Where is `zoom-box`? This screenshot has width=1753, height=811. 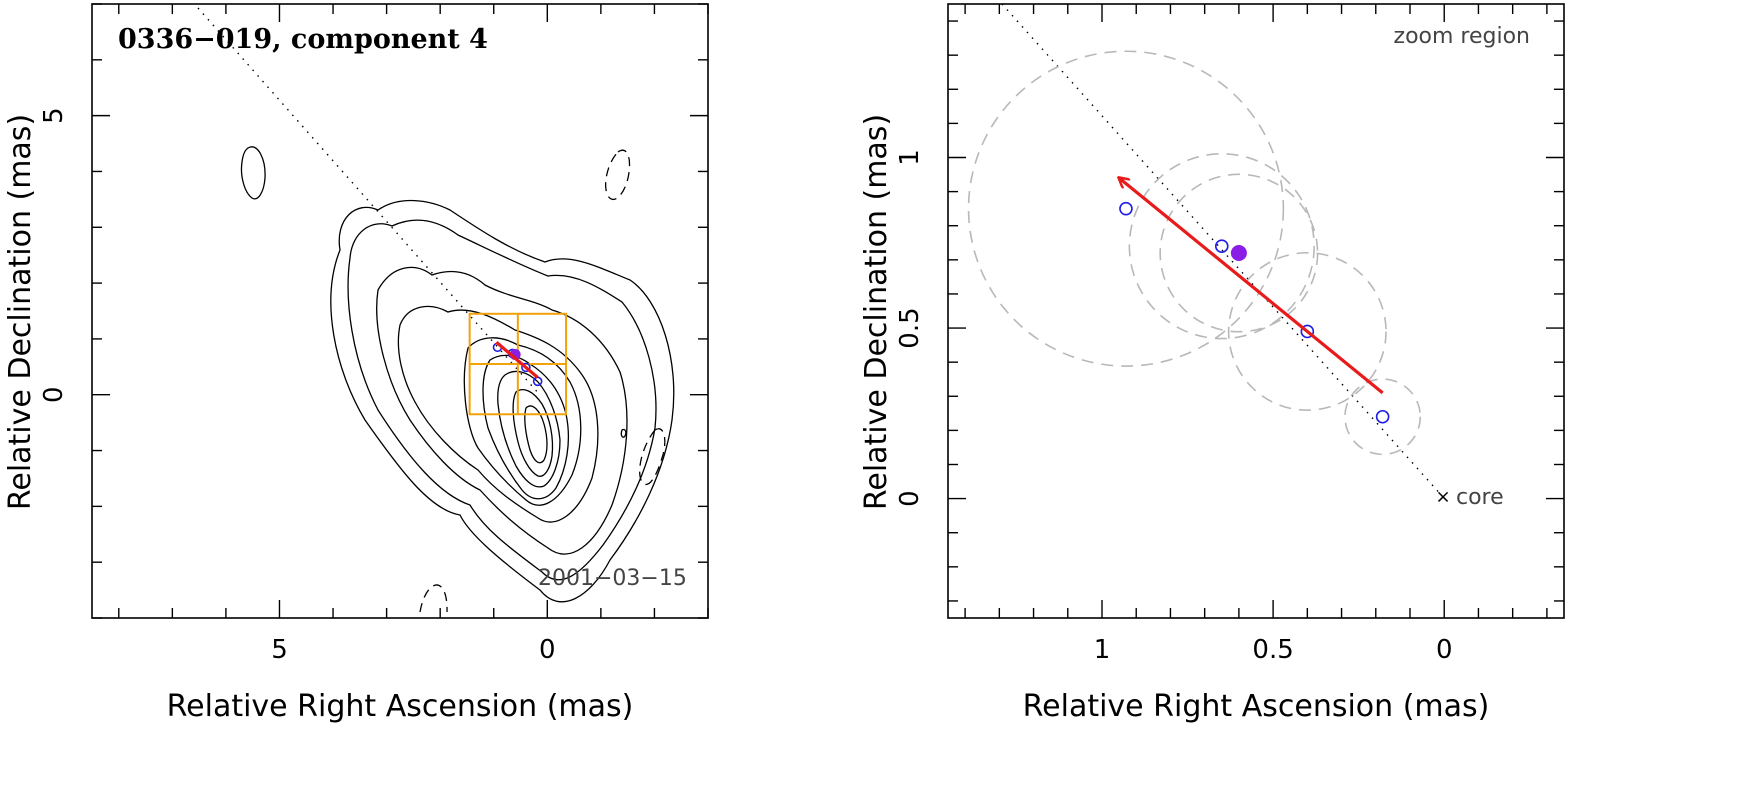 zoom-box is located at coordinates (518, 364).